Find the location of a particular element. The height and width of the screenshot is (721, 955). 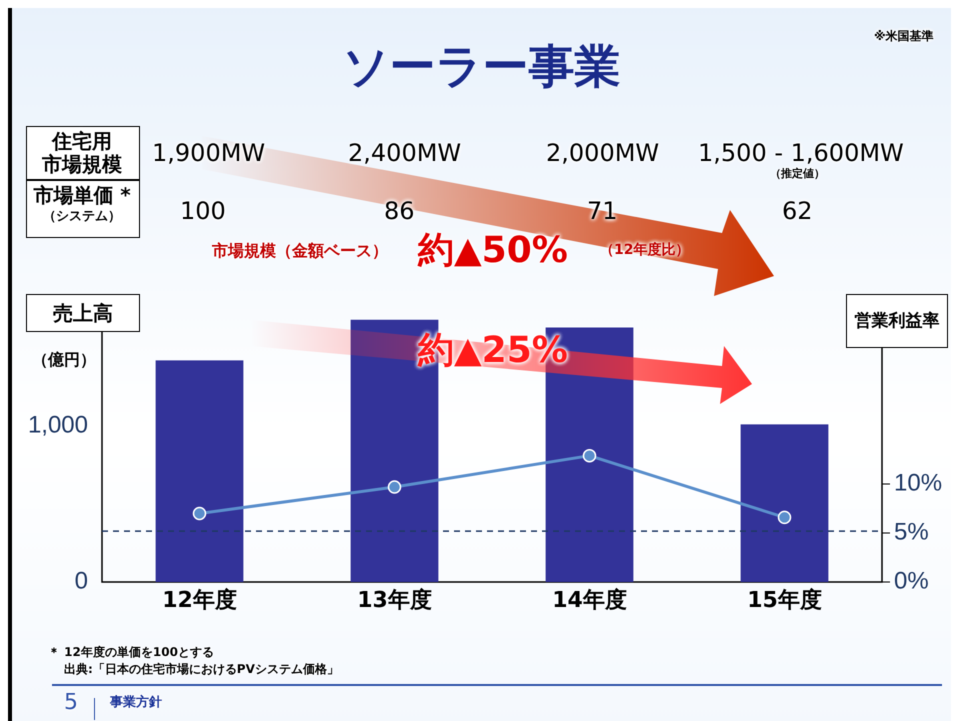

text: 市場規模 is located at coordinates (82, 164).